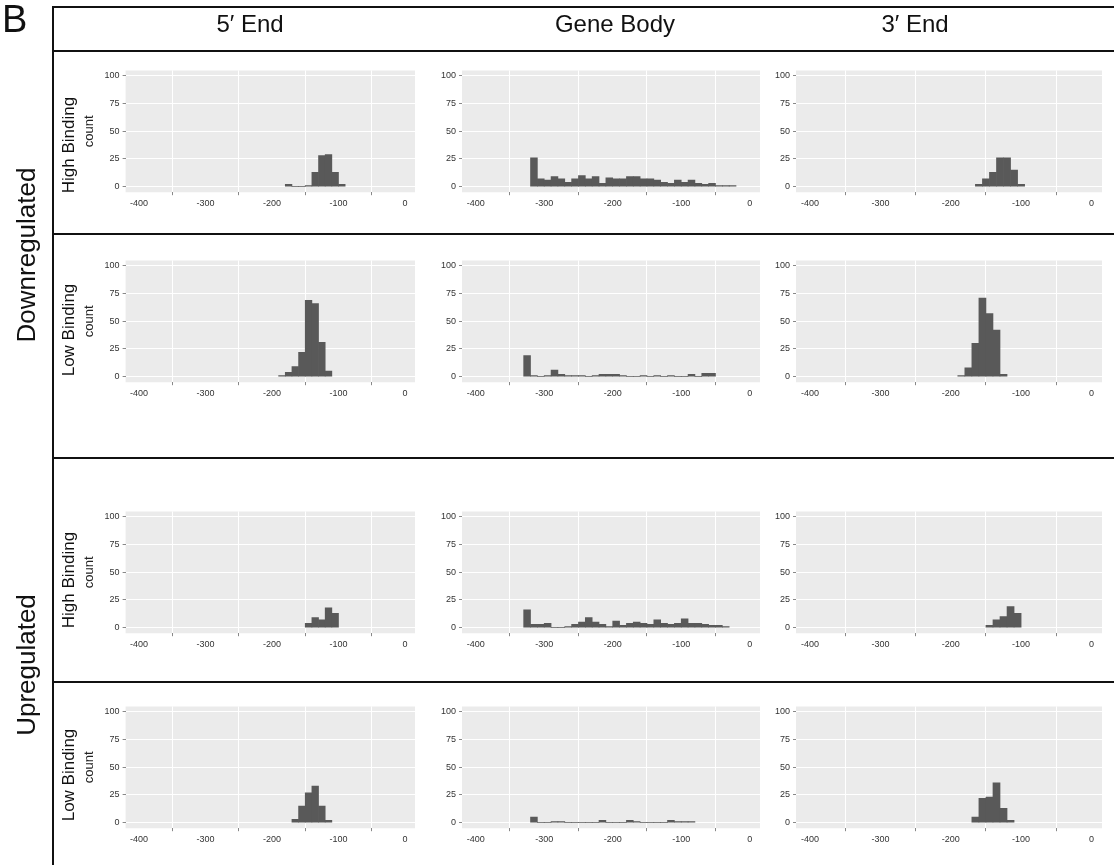 Image resolution: width=1114 pixels, height=865 pixels. I want to click on text: B, so click(15, 20).